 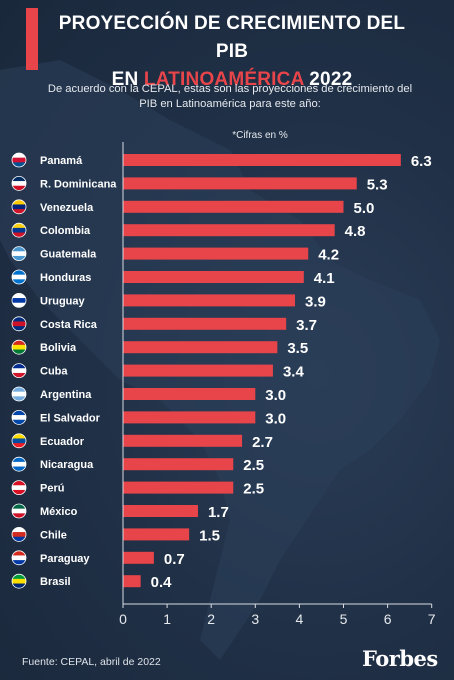 What do you see at coordinates (19, 324) in the screenshot?
I see `costa-rica-flag-icon` at bounding box center [19, 324].